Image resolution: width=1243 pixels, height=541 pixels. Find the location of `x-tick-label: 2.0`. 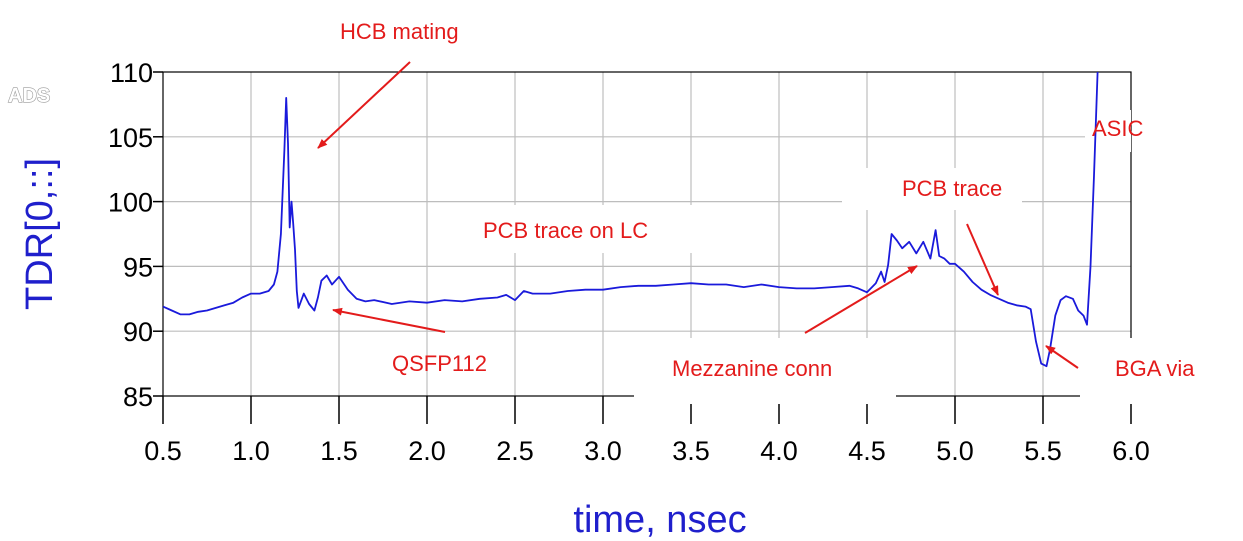

x-tick-label: 2.0 is located at coordinates (427, 451).